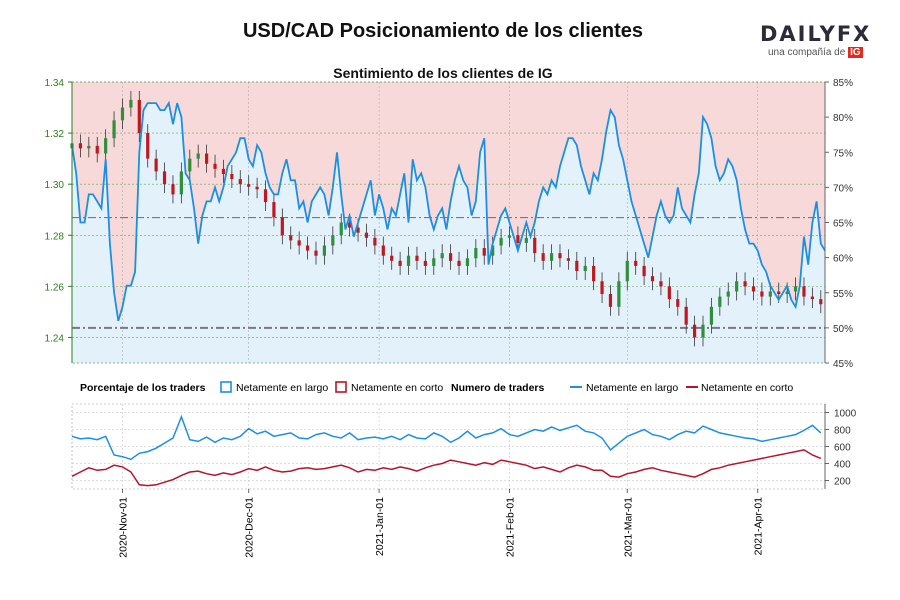 Image resolution: width=900 pixels, height=600 pixels. Describe the element at coordinates (842, 482) in the screenshot. I see `count-tick-label: 200` at that location.